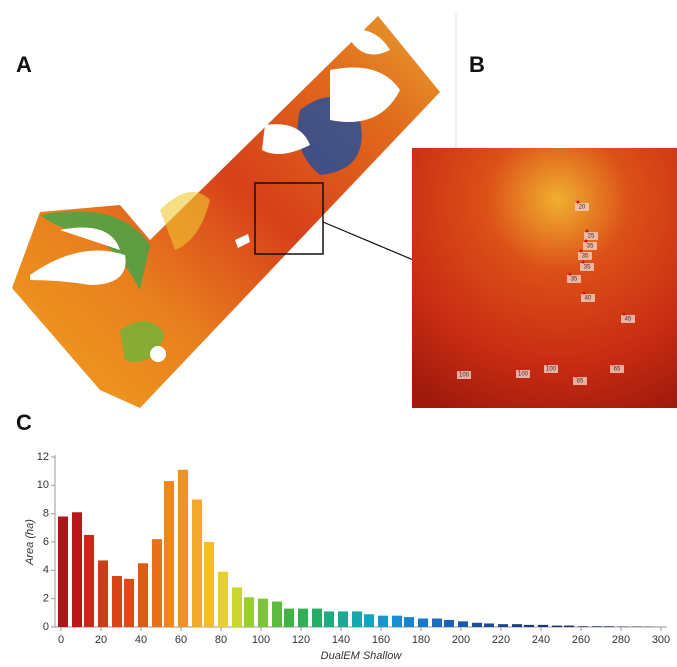 The height and width of the screenshot is (667, 677). What do you see at coordinates (43, 485) in the screenshot?
I see `y-tick-label: 10` at bounding box center [43, 485].